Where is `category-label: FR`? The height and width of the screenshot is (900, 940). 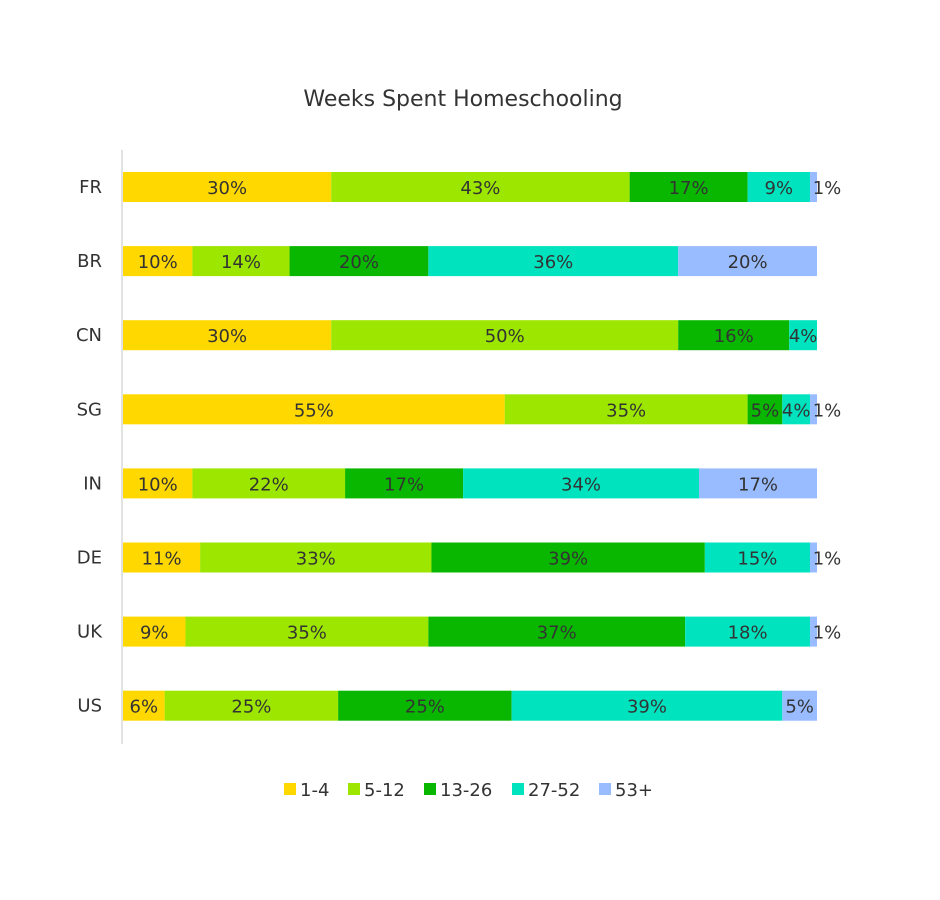 category-label: FR is located at coordinates (90, 187).